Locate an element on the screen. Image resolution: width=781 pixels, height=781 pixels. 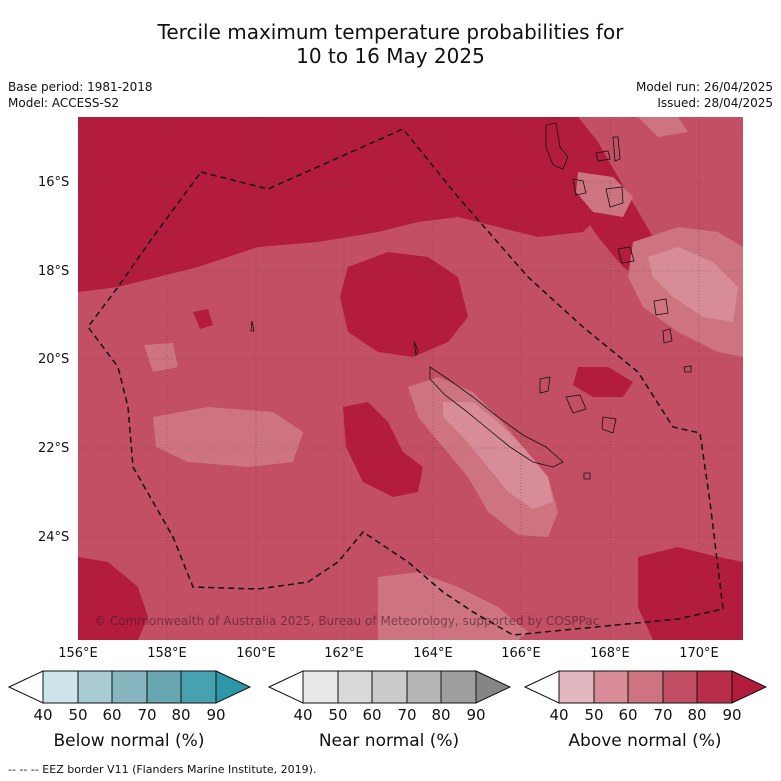
lon-label-164e: 164°E is located at coordinates (433, 653).